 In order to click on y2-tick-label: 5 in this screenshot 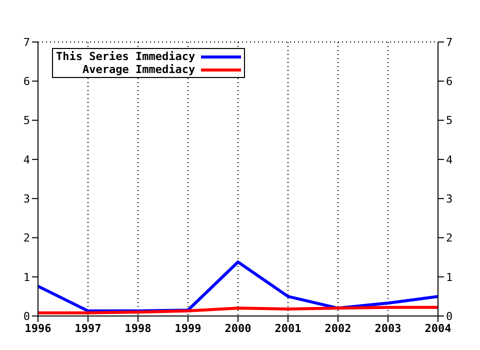, I will do `click(449, 121)`.